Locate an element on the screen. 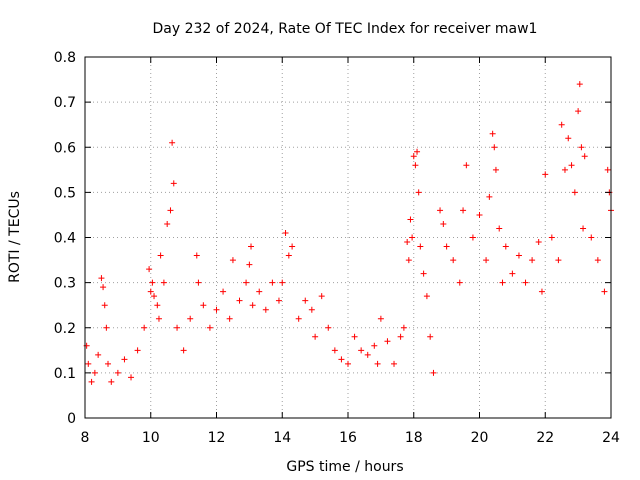 The image size is (640, 480). x-tick-label: 22 is located at coordinates (545, 438).